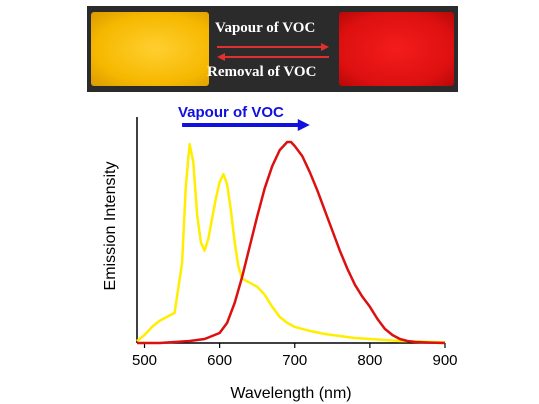 This screenshot has height=404, width=539. I want to click on annotation: Vapour of VOC, so click(244, 117).